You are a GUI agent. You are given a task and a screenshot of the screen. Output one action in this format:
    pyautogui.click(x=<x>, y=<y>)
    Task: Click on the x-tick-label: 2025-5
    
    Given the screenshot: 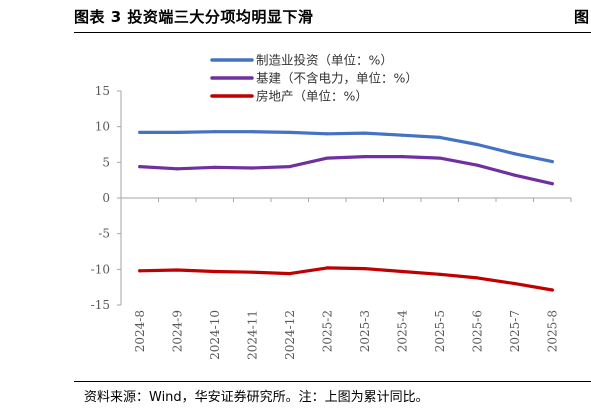 What is the action you would take?
    pyautogui.click(x=440, y=331)
    